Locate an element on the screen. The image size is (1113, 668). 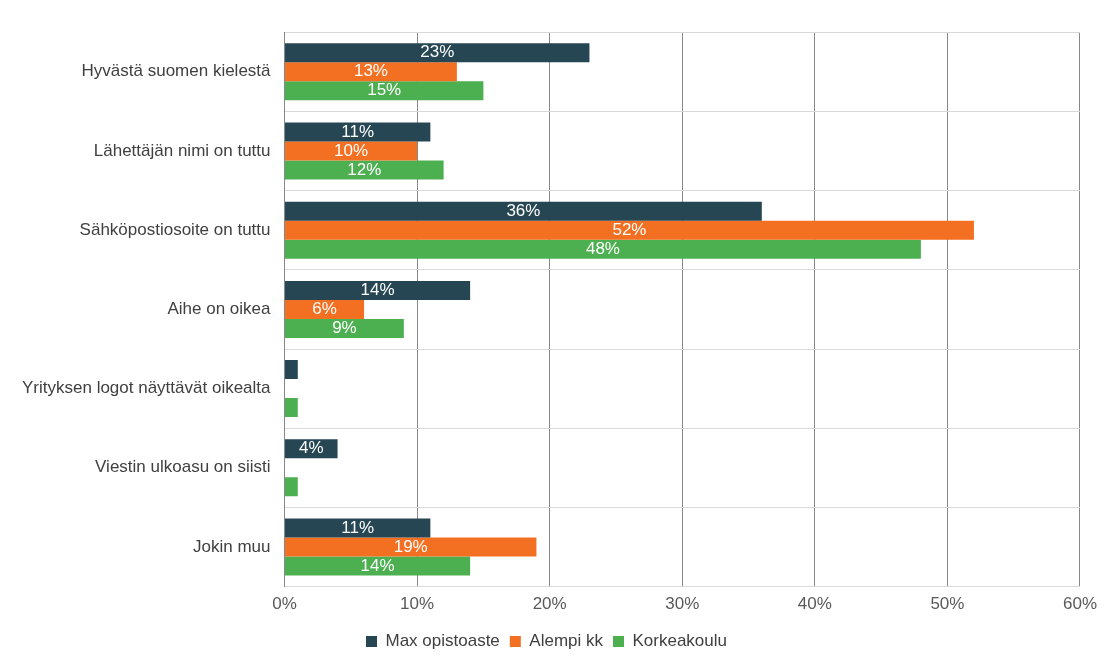
x-tick-label: 30% is located at coordinates (682, 604).